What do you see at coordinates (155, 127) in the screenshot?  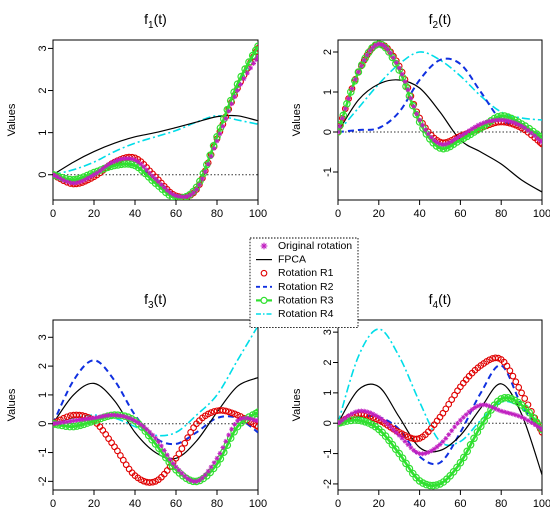 I see `series-original-rotation` at bounding box center [155, 127].